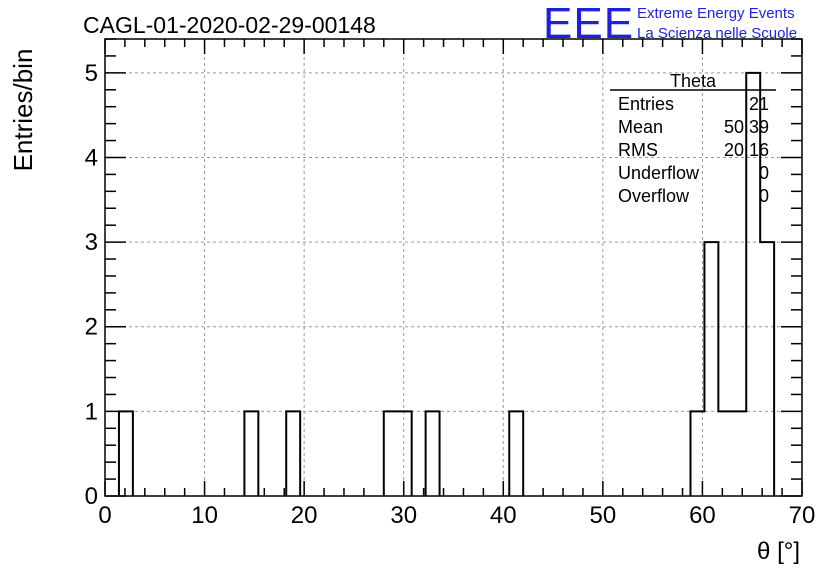 The height and width of the screenshot is (572, 836). What do you see at coordinates (717, 33) in the screenshot?
I see `logo-line-2: La Scienza nelle Scuole` at bounding box center [717, 33].